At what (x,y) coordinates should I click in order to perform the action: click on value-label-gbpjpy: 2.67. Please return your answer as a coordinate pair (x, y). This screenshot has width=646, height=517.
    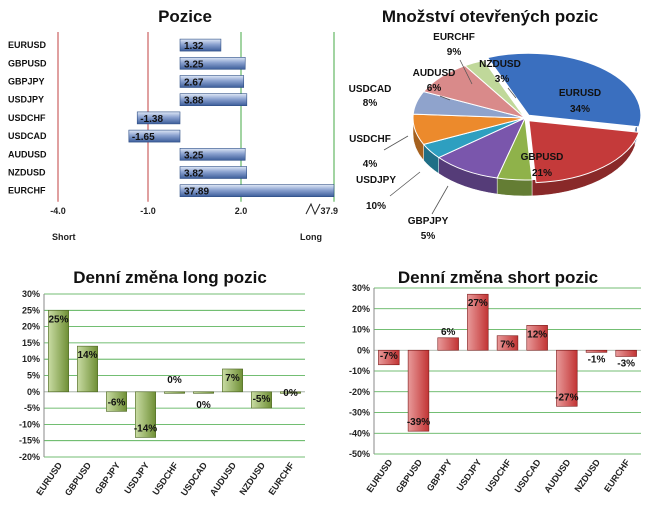
    Looking at the image, I should click on (194, 83).